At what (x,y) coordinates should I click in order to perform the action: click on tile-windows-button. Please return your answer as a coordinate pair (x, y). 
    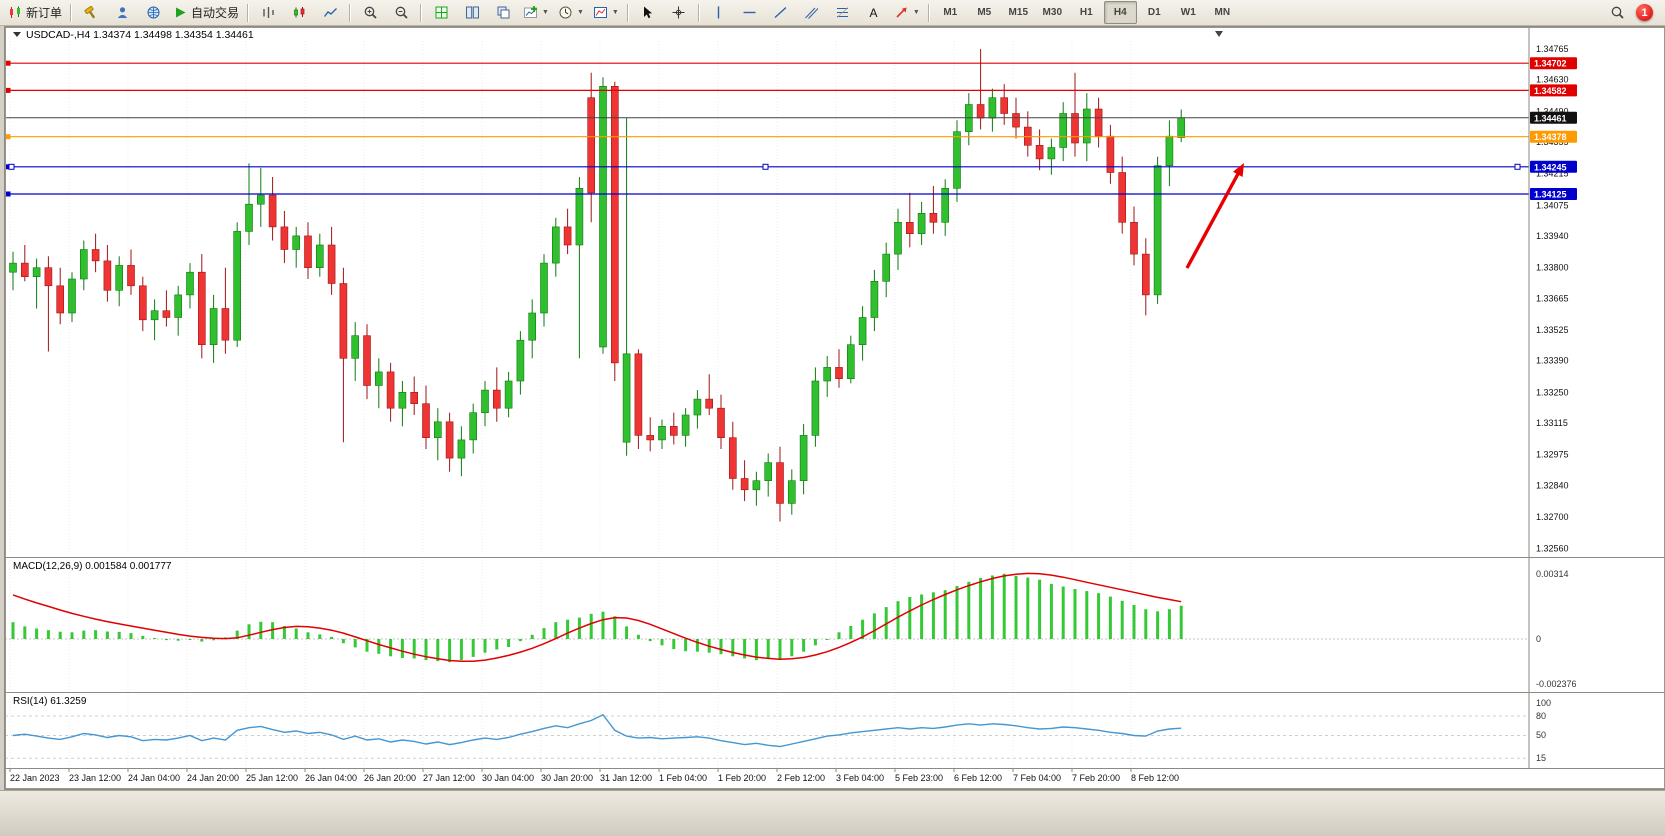
    Looking at the image, I should click on (472, 12).